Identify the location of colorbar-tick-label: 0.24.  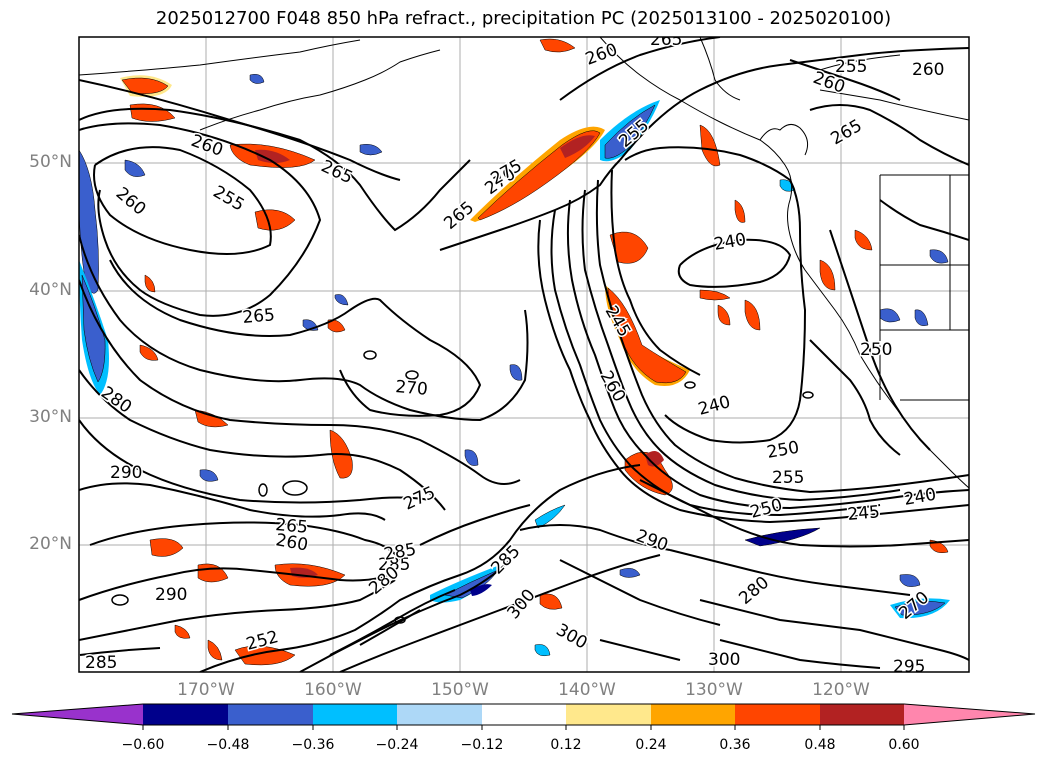
(651, 745).